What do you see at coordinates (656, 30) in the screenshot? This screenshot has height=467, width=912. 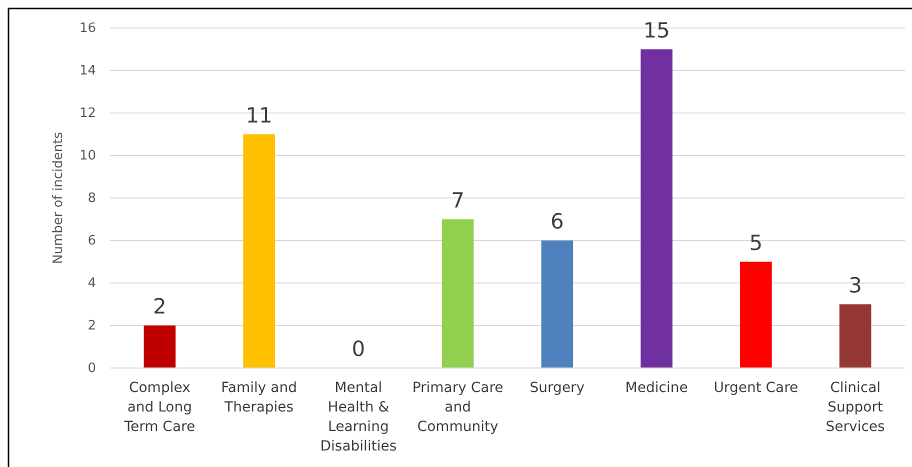 I see `data-label: 15` at bounding box center [656, 30].